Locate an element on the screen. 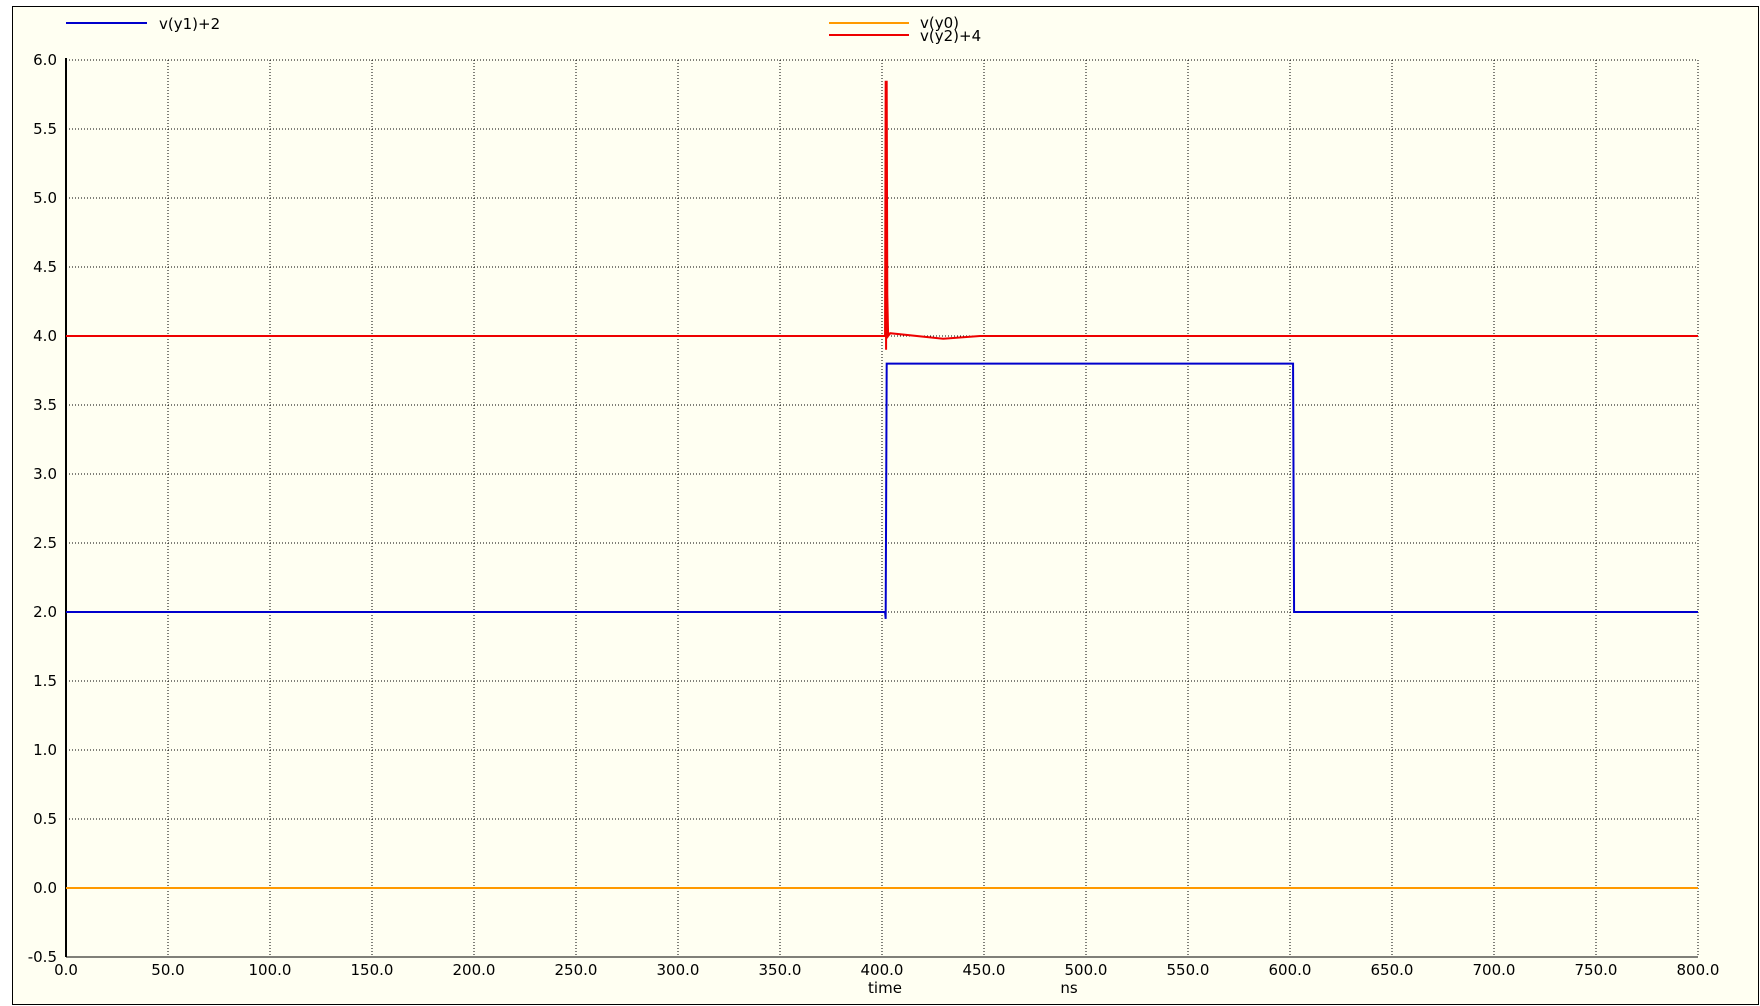  x-tick-label: 150.0 is located at coordinates (372, 970).